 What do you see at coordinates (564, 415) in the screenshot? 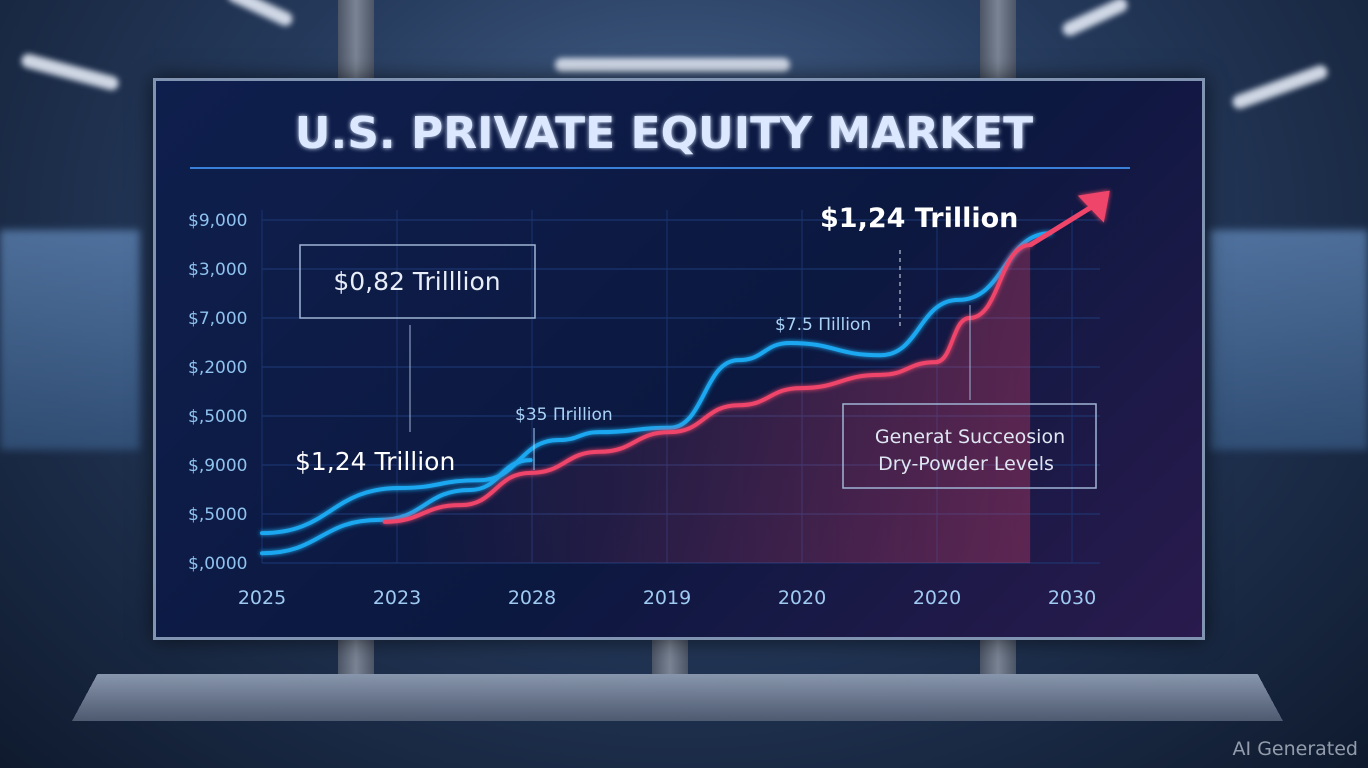
I see `annotation-label: $35 Πrillion` at bounding box center [564, 415].